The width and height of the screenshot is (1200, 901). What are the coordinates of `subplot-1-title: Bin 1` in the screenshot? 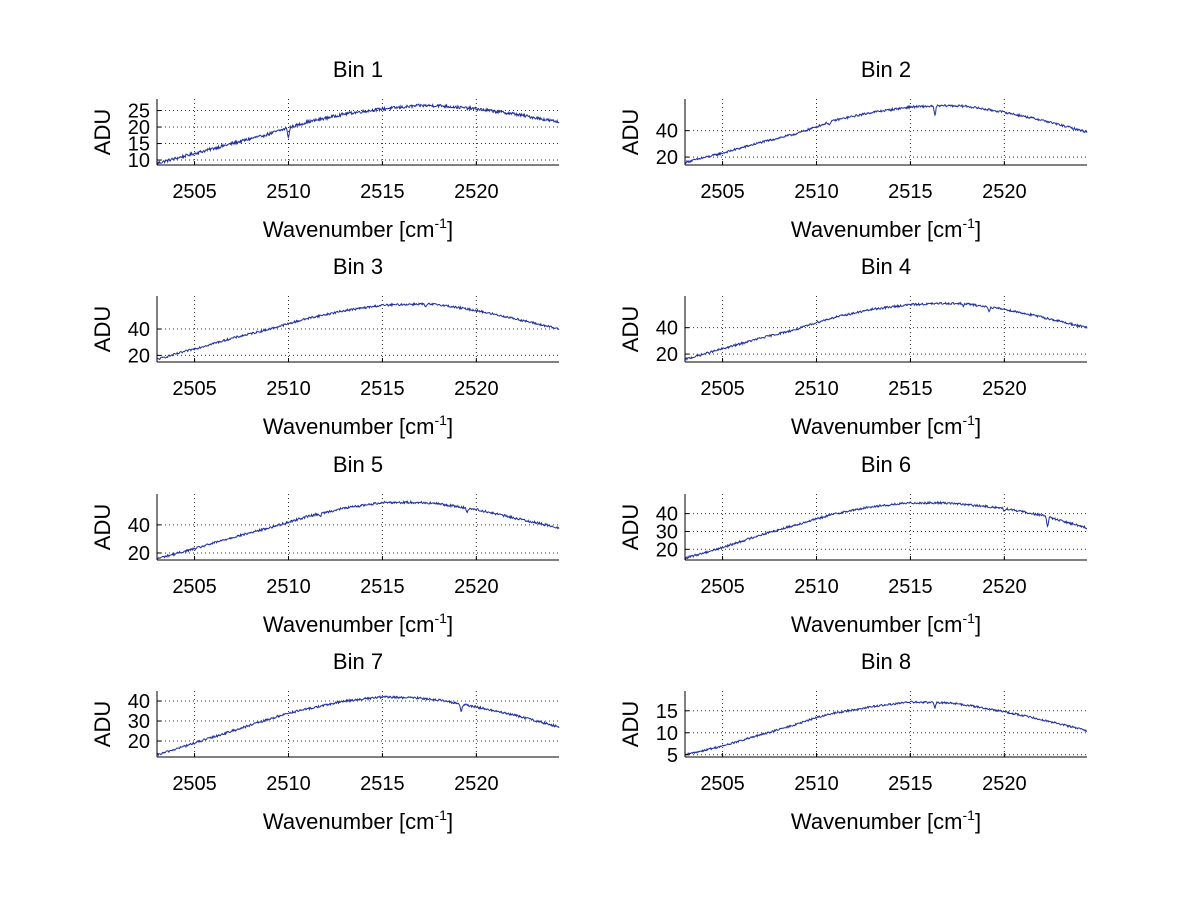 It's located at (358, 69).